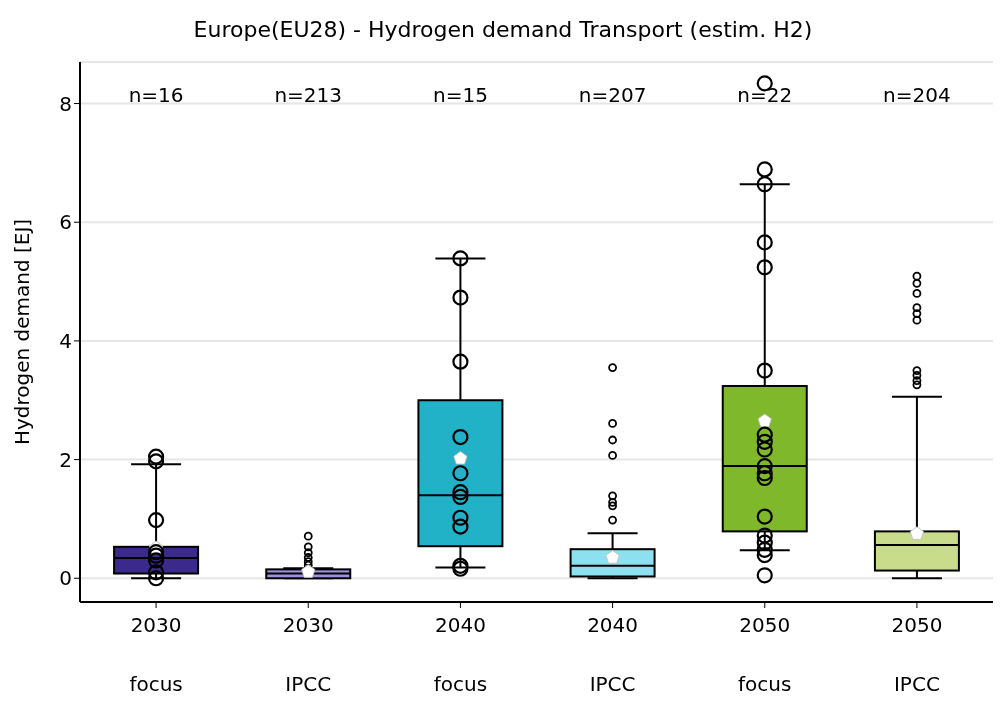  I want to click on category-label: 2030 IPCC, so click(308, 654).